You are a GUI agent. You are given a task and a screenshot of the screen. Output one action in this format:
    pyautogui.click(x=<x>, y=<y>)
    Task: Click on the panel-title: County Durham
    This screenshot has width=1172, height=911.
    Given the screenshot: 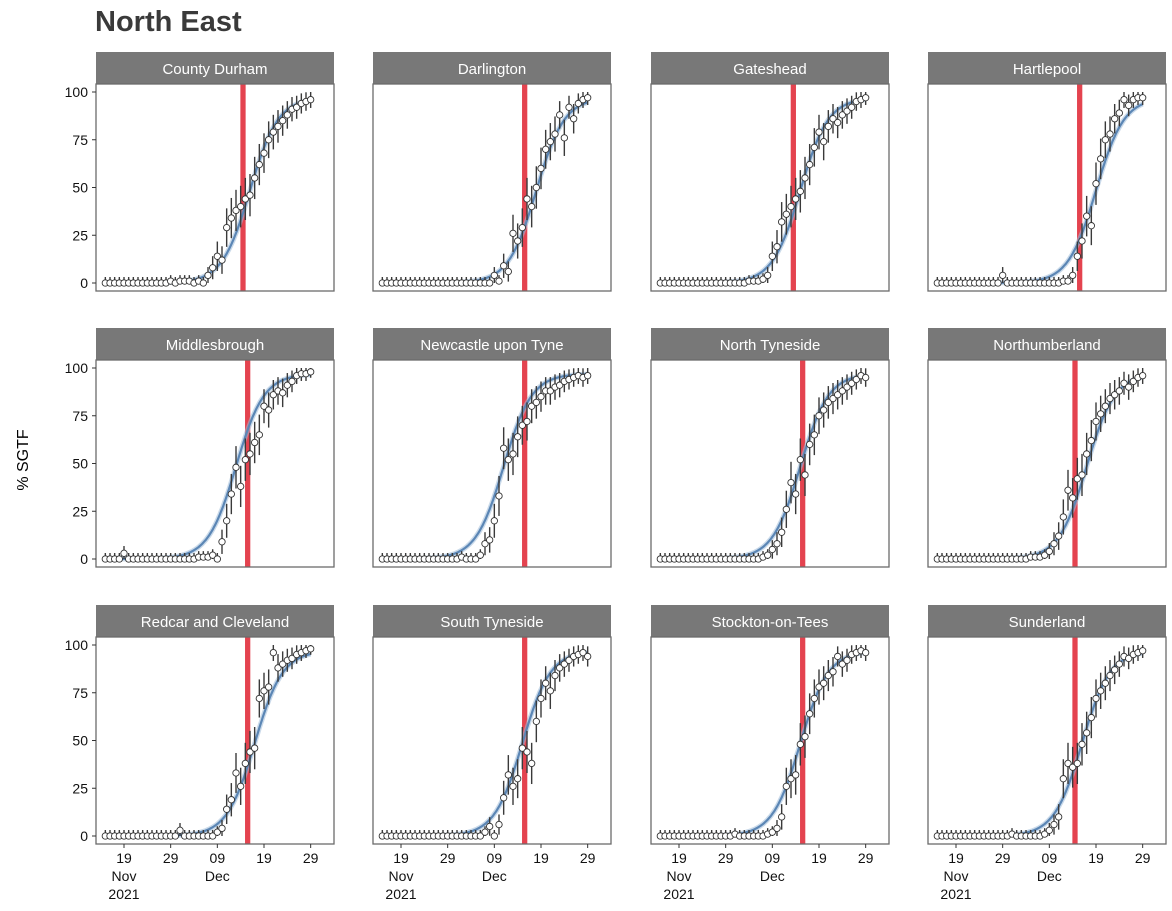 What is the action you would take?
    pyautogui.click(x=214, y=69)
    